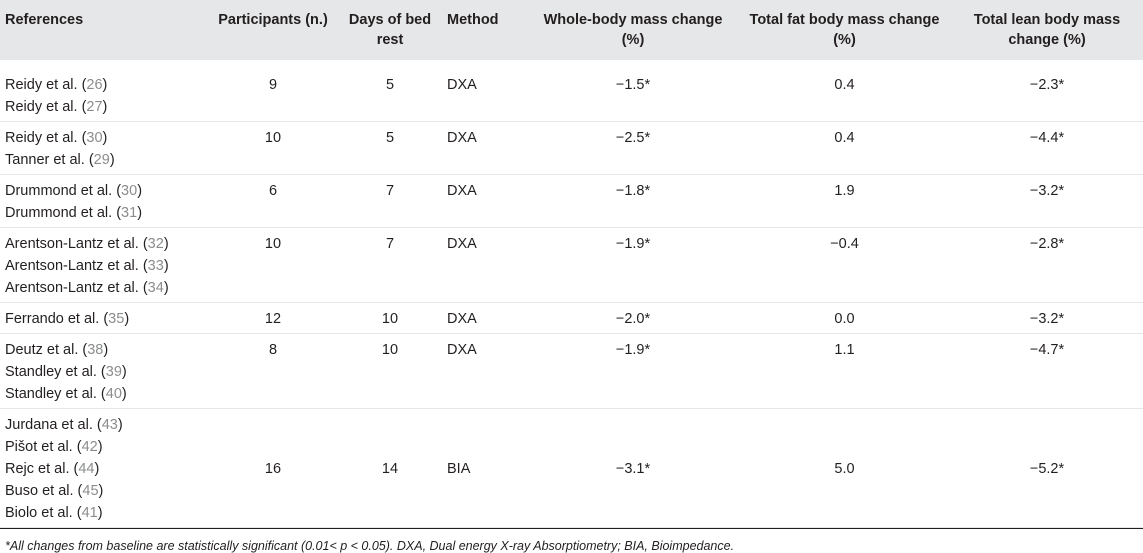 The image size is (1143, 553). What do you see at coordinates (103, 266) in the screenshot?
I see `reference-citation: Arentson-Lantz et al. (33)` at bounding box center [103, 266].